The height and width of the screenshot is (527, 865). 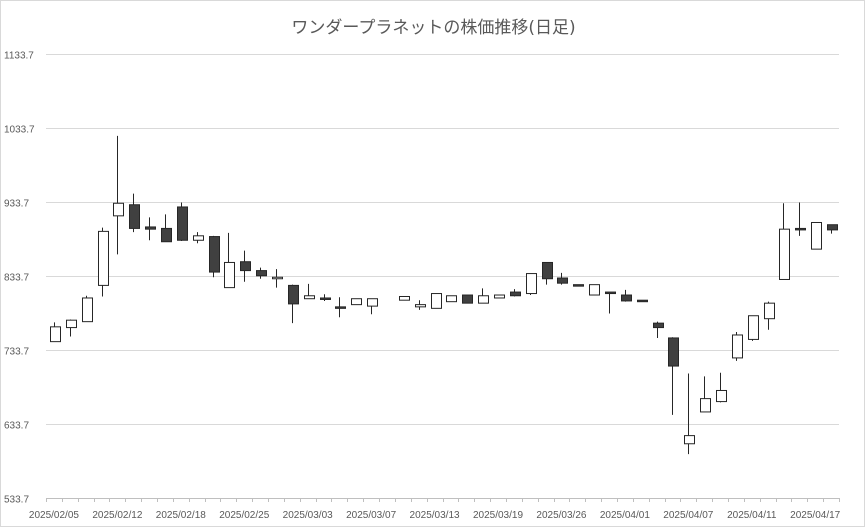 I want to click on y-tick-label: 1033.7, so click(x=19, y=130).